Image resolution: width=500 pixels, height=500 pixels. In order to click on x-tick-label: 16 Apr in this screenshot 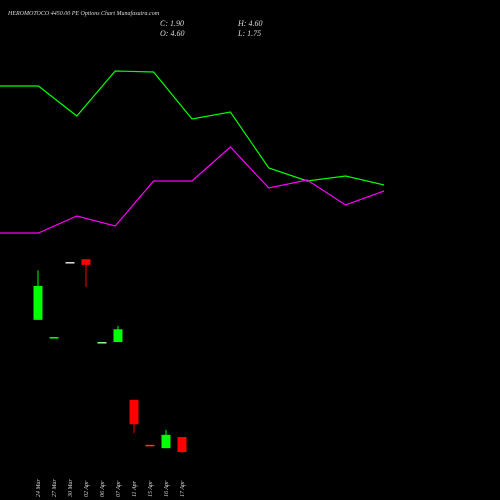, I will do `click(167, 488)`.